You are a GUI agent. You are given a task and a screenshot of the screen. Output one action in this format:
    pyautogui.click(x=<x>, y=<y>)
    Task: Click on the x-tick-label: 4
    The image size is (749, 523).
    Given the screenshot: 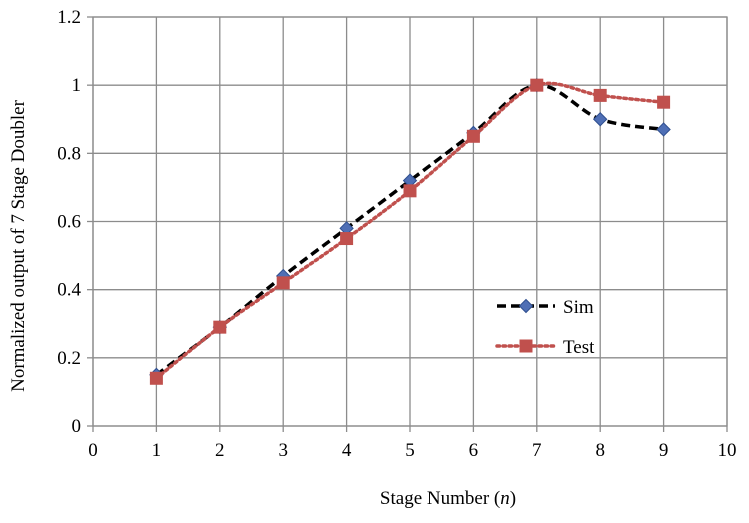 What is the action you would take?
    pyautogui.click(x=347, y=450)
    